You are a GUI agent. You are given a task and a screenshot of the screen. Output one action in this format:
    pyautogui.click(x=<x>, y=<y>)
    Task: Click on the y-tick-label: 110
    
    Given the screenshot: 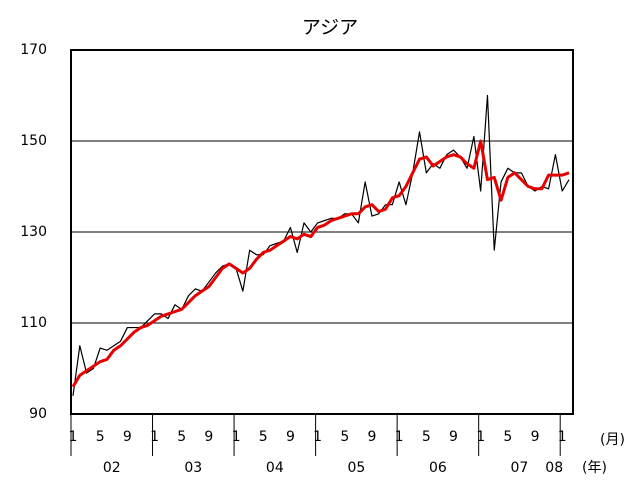 What is the action you would take?
    pyautogui.click(x=33, y=323)
    